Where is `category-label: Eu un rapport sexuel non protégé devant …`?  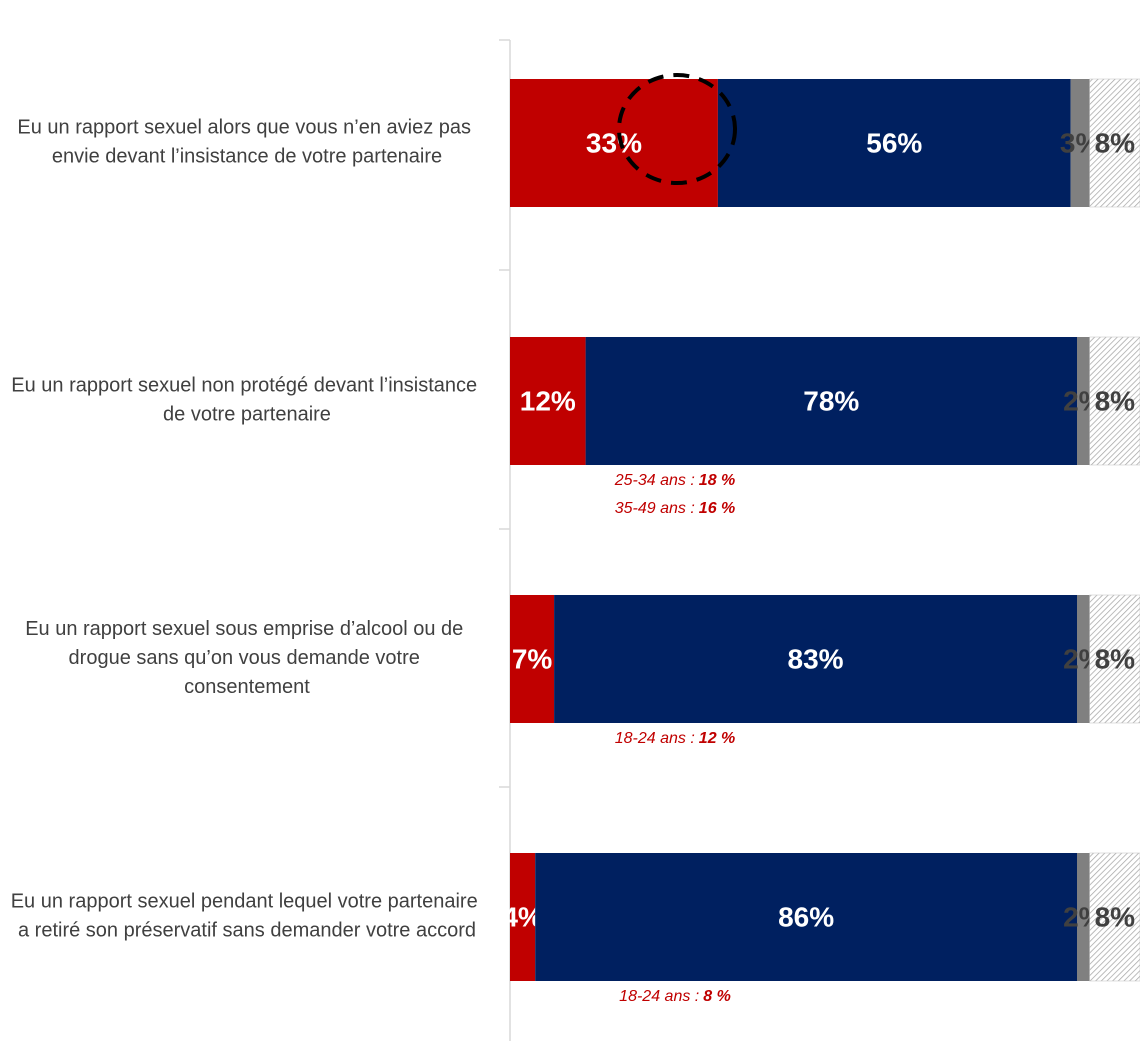 category-label: Eu un rapport sexuel non protégé devant … is located at coordinates (246, 400).